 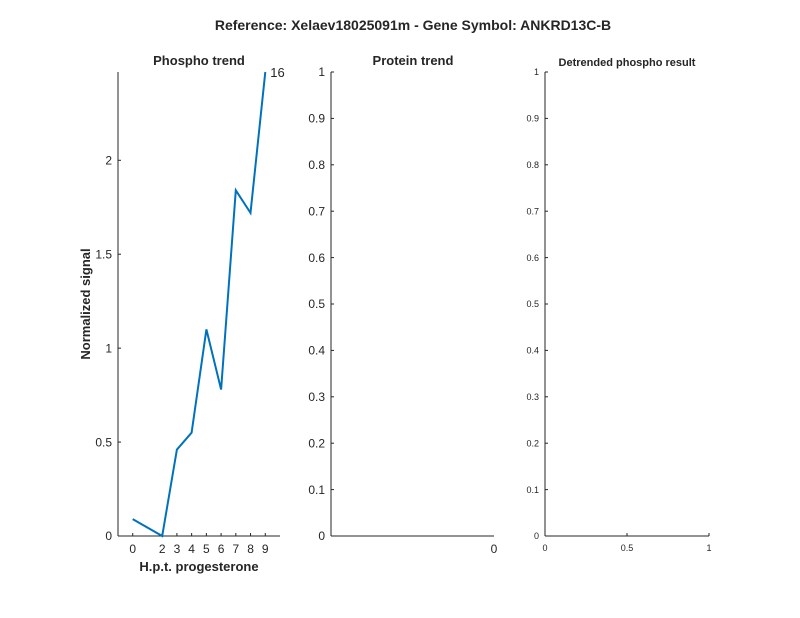 I want to click on protein-trend-ytick-label: 0, so click(x=321, y=536).